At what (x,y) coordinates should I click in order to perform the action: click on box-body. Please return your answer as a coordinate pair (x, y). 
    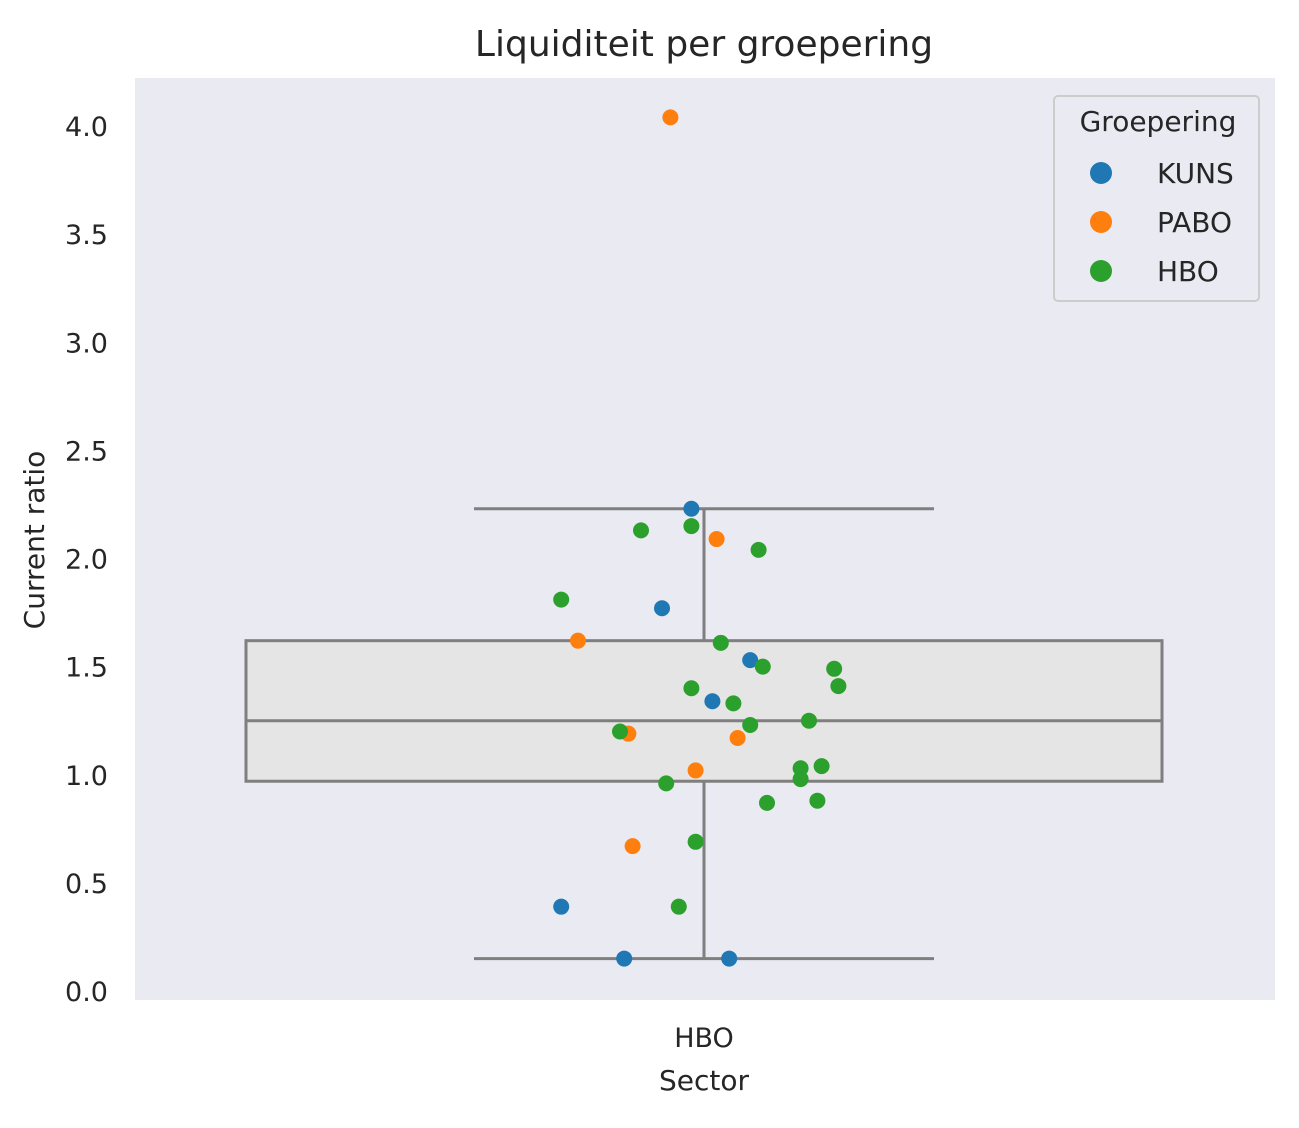
    Looking at the image, I should click on (704, 711).